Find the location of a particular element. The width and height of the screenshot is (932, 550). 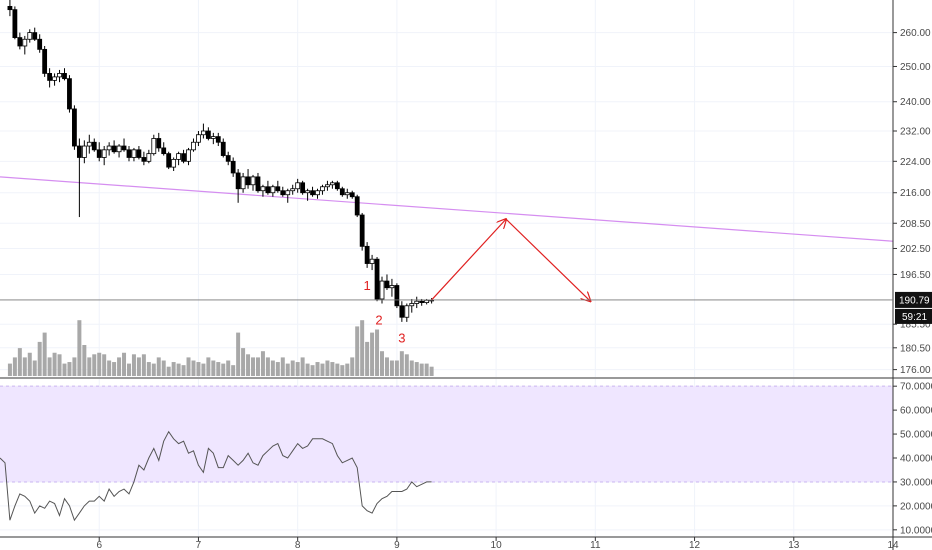

projection-arrow-down is located at coordinates (547, 259).